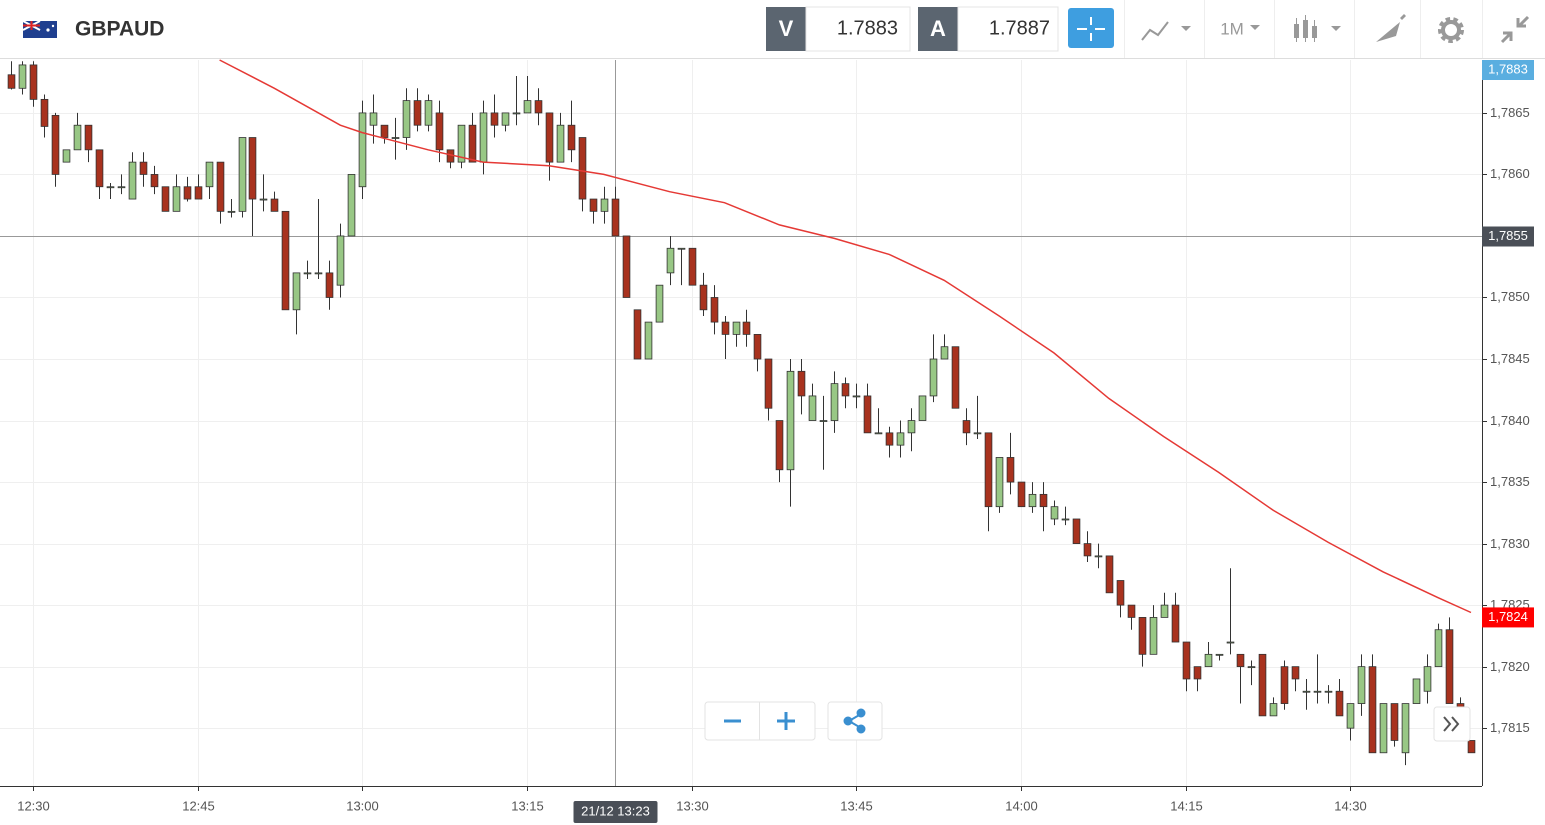 This screenshot has width=1545, height=825. What do you see at coordinates (33, 805) in the screenshot?
I see `x-tick-label: 12:30` at bounding box center [33, 805].